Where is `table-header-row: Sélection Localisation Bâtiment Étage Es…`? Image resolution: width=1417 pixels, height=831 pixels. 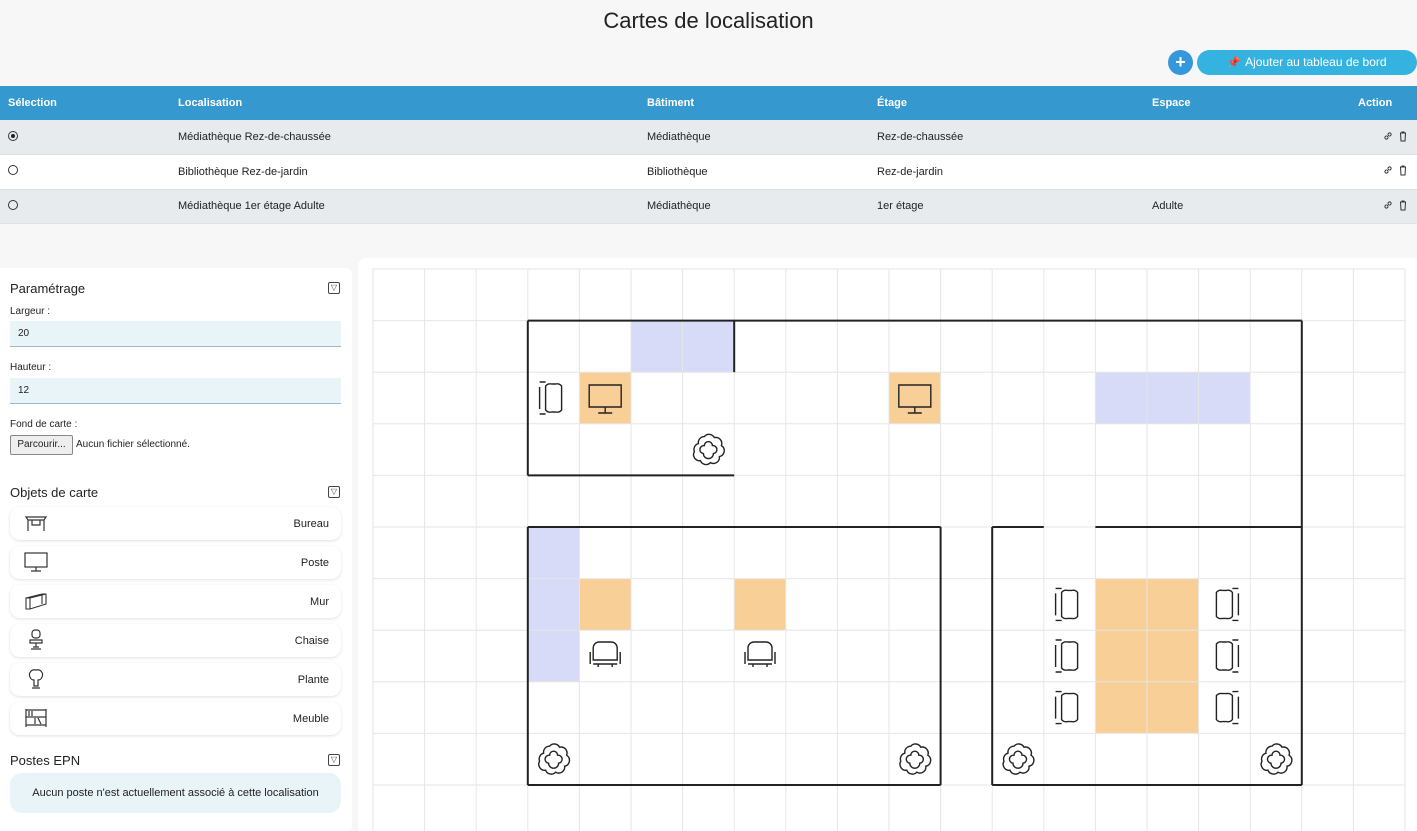 table-header-row: Sélection Localisation Bâtiment Étage Es… is located at coordinates (708, 103).